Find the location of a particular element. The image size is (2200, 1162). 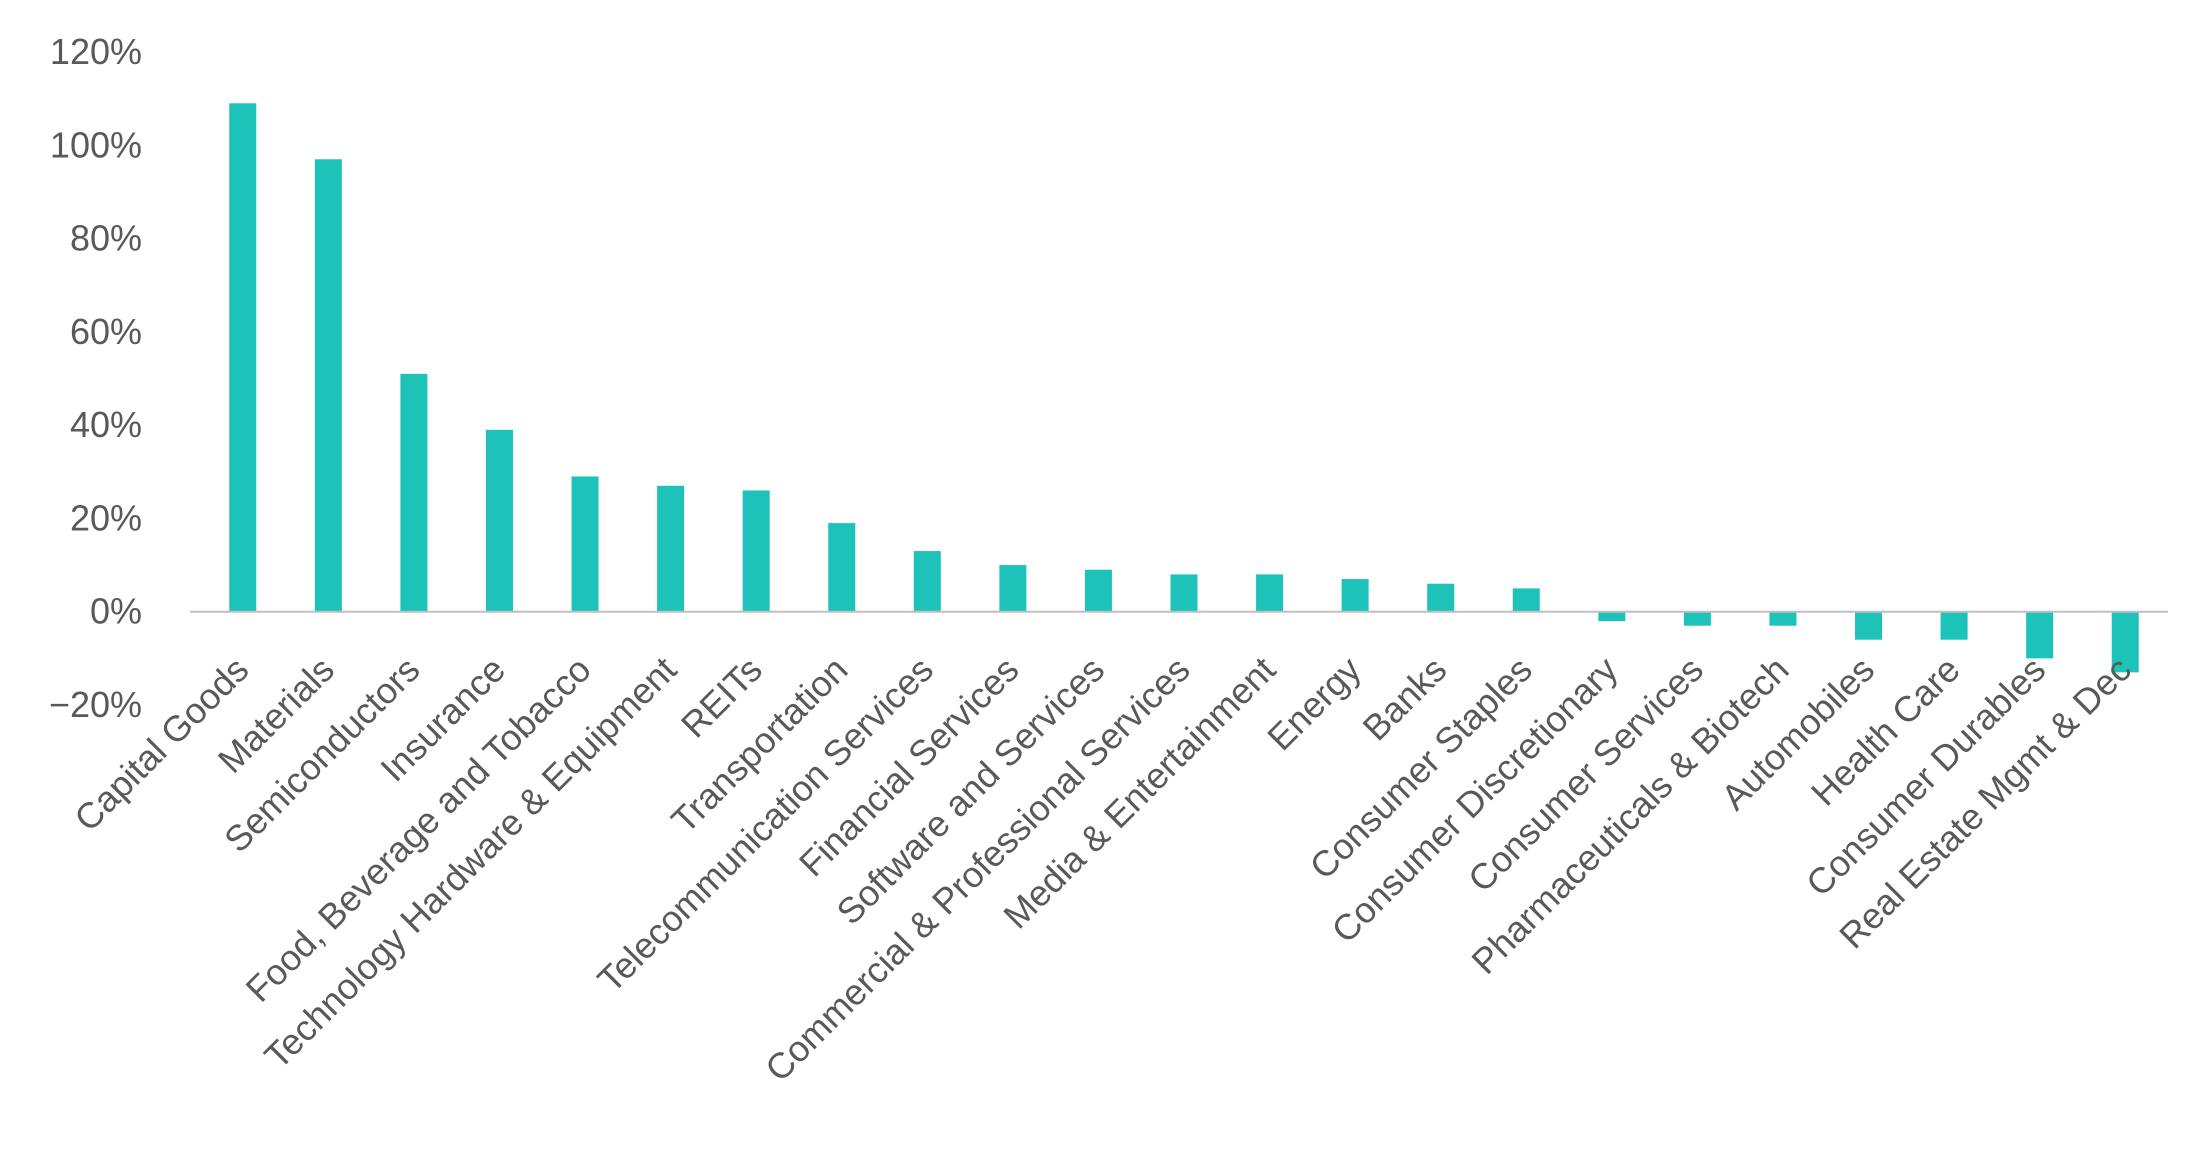

y-tick-label: 20% is located at coordinates (106, 517).